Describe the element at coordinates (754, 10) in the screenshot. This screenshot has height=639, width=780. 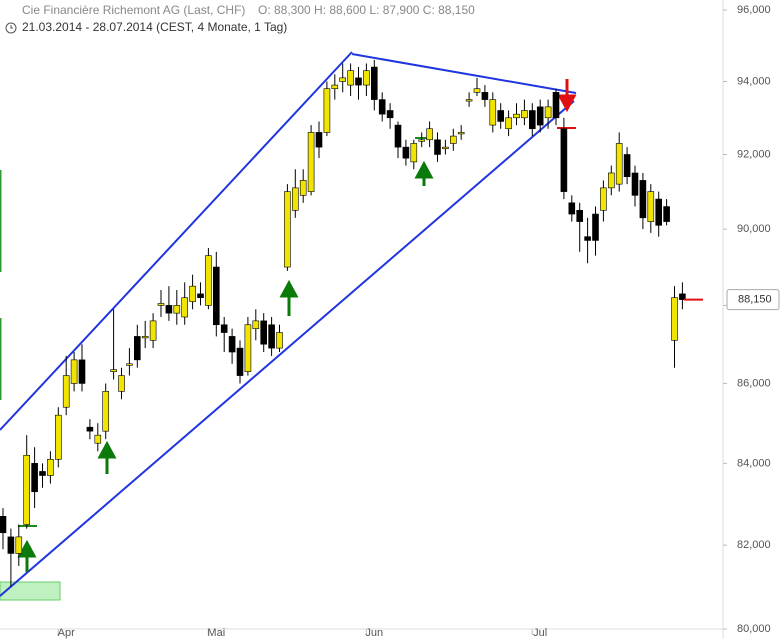
I see `y-tick-label: 96,000` at that location.